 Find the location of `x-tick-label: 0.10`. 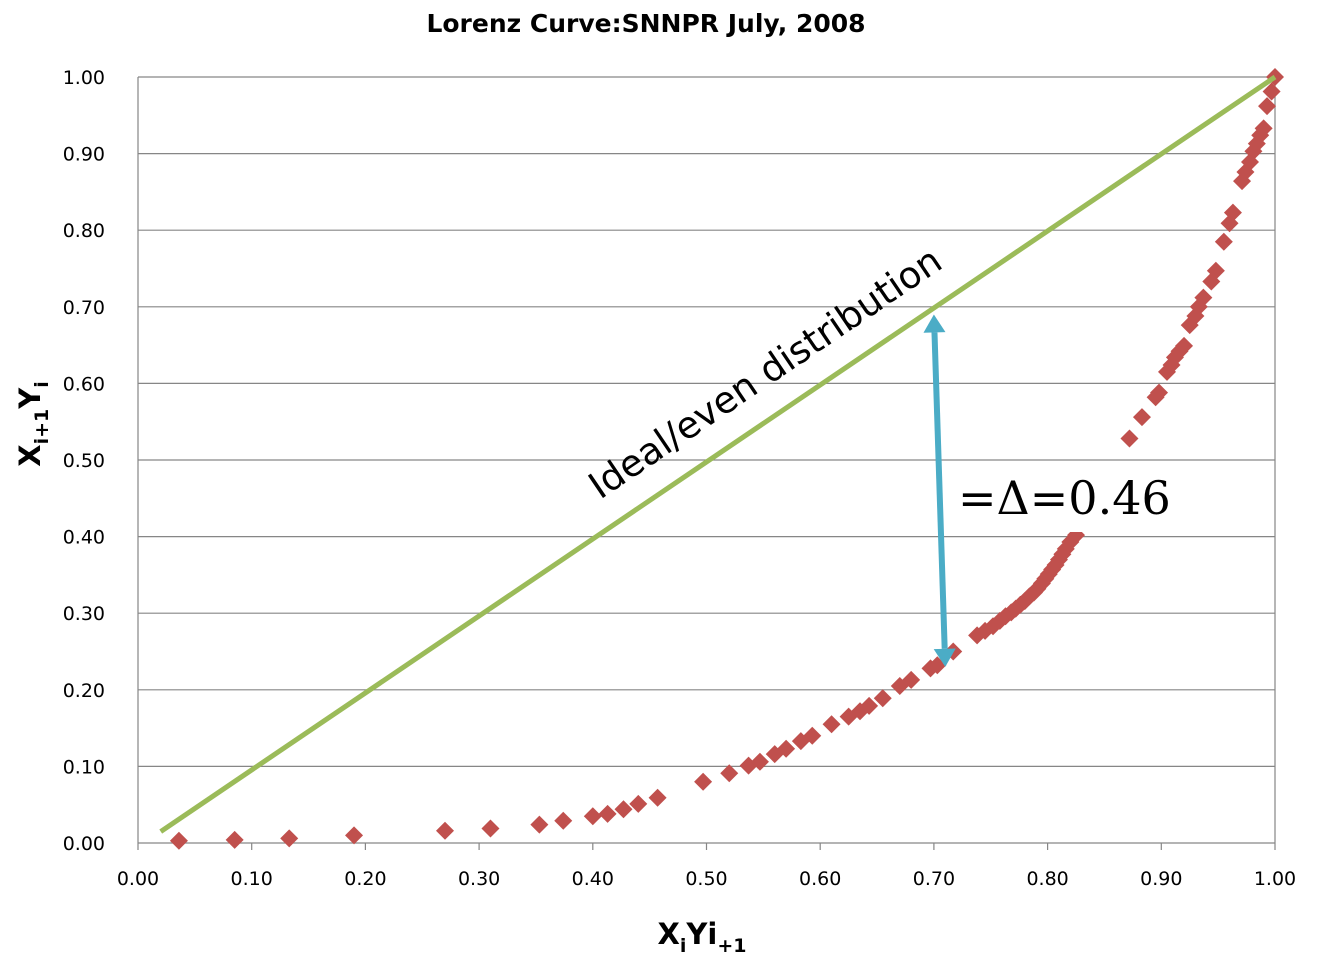

x-tick-label: 0.10 is located at coordinates (252, 879).